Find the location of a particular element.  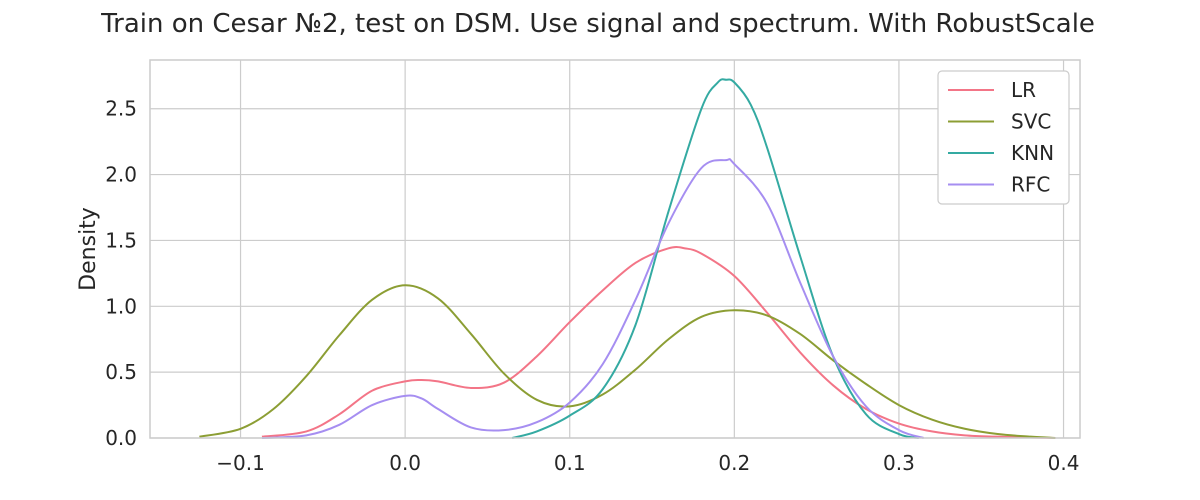

y-tick-label: 0.5 is located at coordinates (121, 372).